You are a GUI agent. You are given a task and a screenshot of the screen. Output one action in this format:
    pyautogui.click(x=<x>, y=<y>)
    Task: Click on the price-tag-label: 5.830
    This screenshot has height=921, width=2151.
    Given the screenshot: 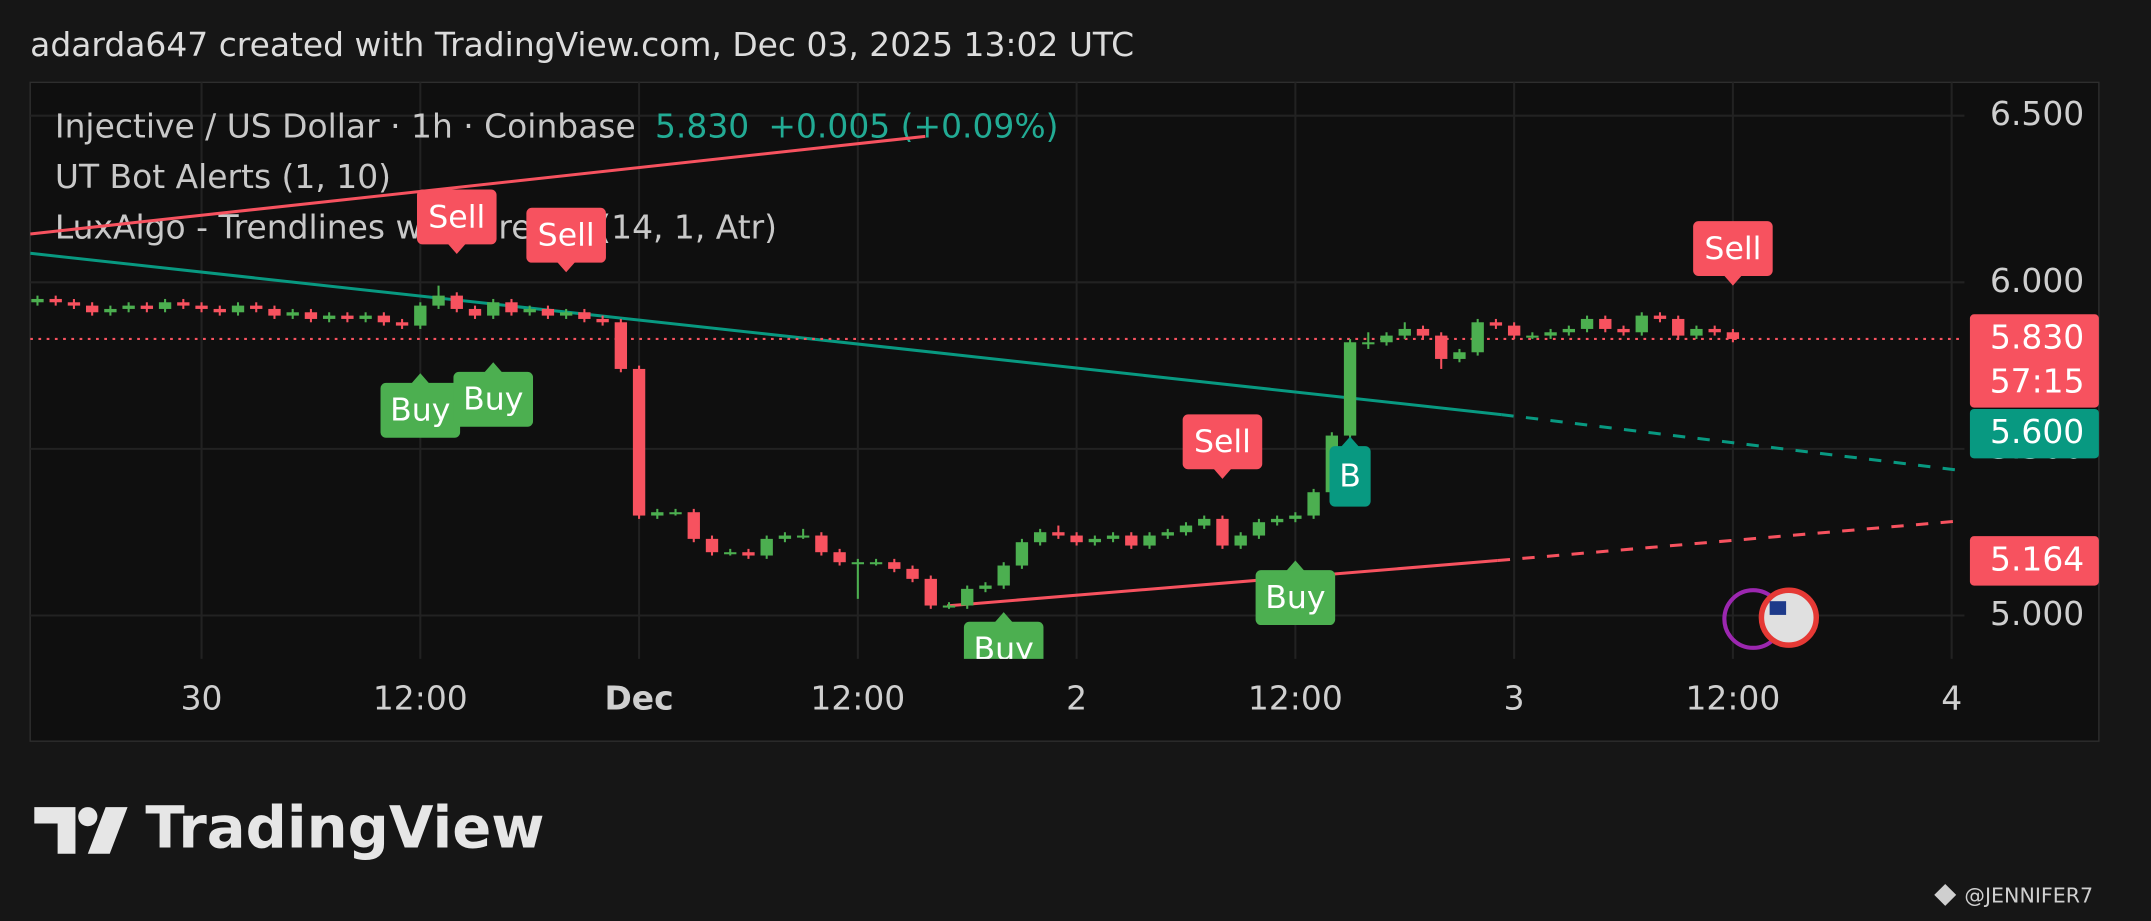 What is the action you would take?
    pyautogui.click(x=2037, y=336)
    